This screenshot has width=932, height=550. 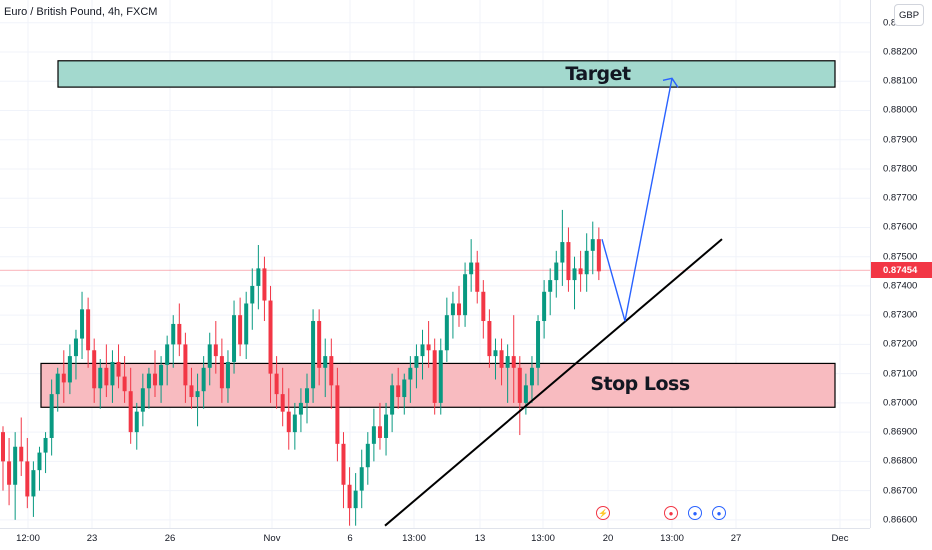 I want to click on target-zone, so click(x=446, y=74).